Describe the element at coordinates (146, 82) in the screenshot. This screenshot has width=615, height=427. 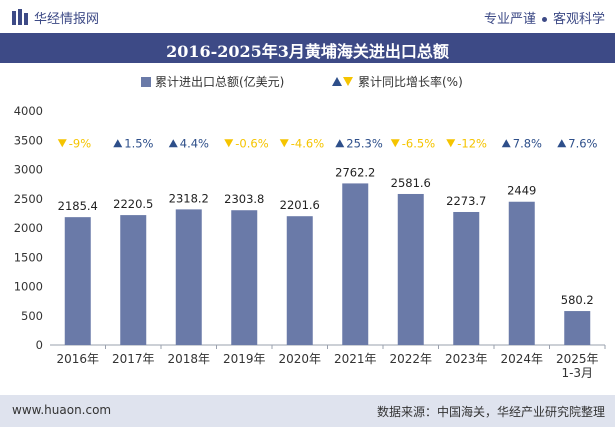
I see `legend-bar-swatch` at that location.